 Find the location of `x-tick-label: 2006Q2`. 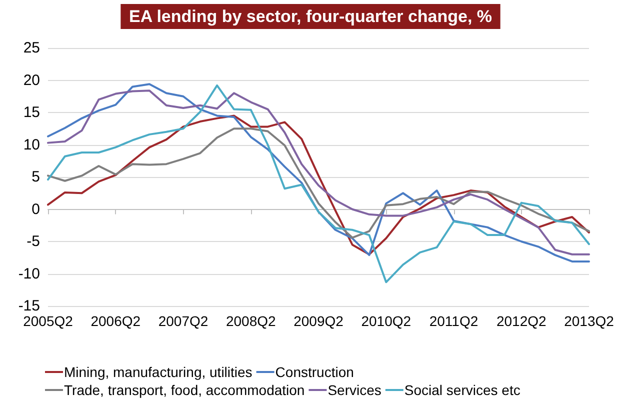

x-tick-label: 2006Q2 is located at coordinates (115, 321).